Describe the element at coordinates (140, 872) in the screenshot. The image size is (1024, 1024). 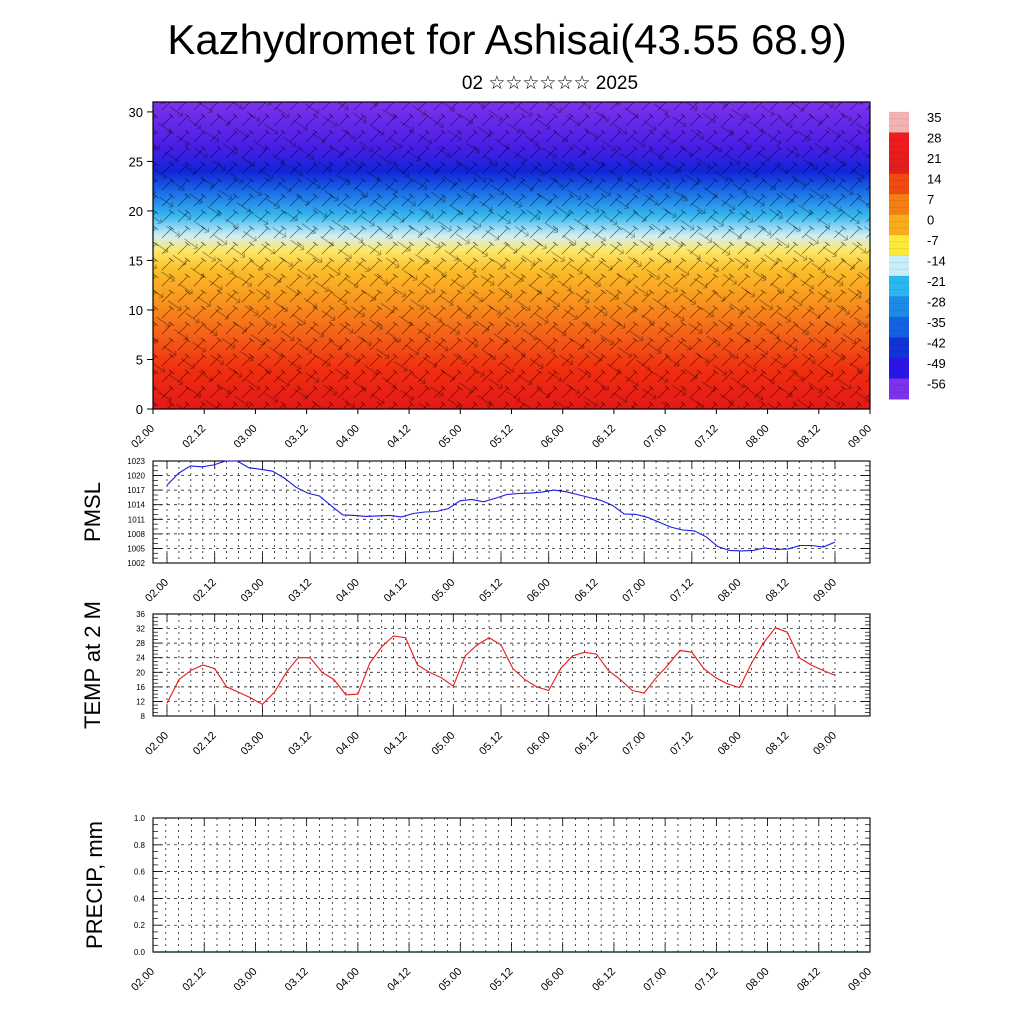
I see `y-tick-label: 0.6` at that location.